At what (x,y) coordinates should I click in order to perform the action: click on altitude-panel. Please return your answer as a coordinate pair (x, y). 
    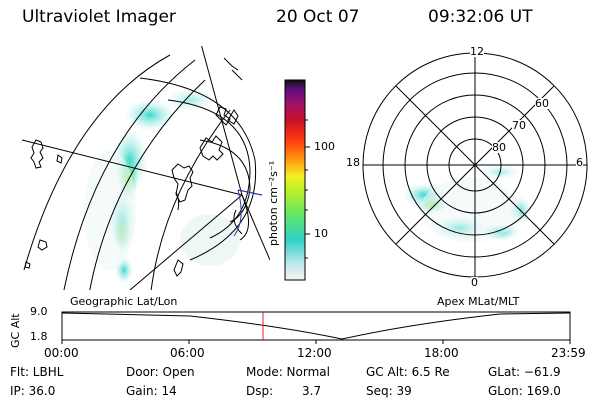
    Looking at the image, I should click on (316, 327).